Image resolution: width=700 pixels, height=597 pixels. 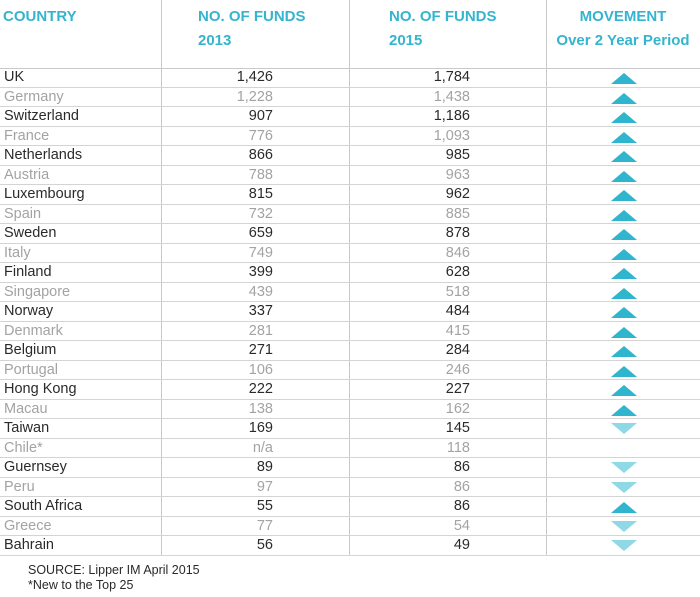 What do you see at coordinates (260, 233) in the screenshot?
I see `funds-2013-cell: 659` at bounding box center [260, 233].